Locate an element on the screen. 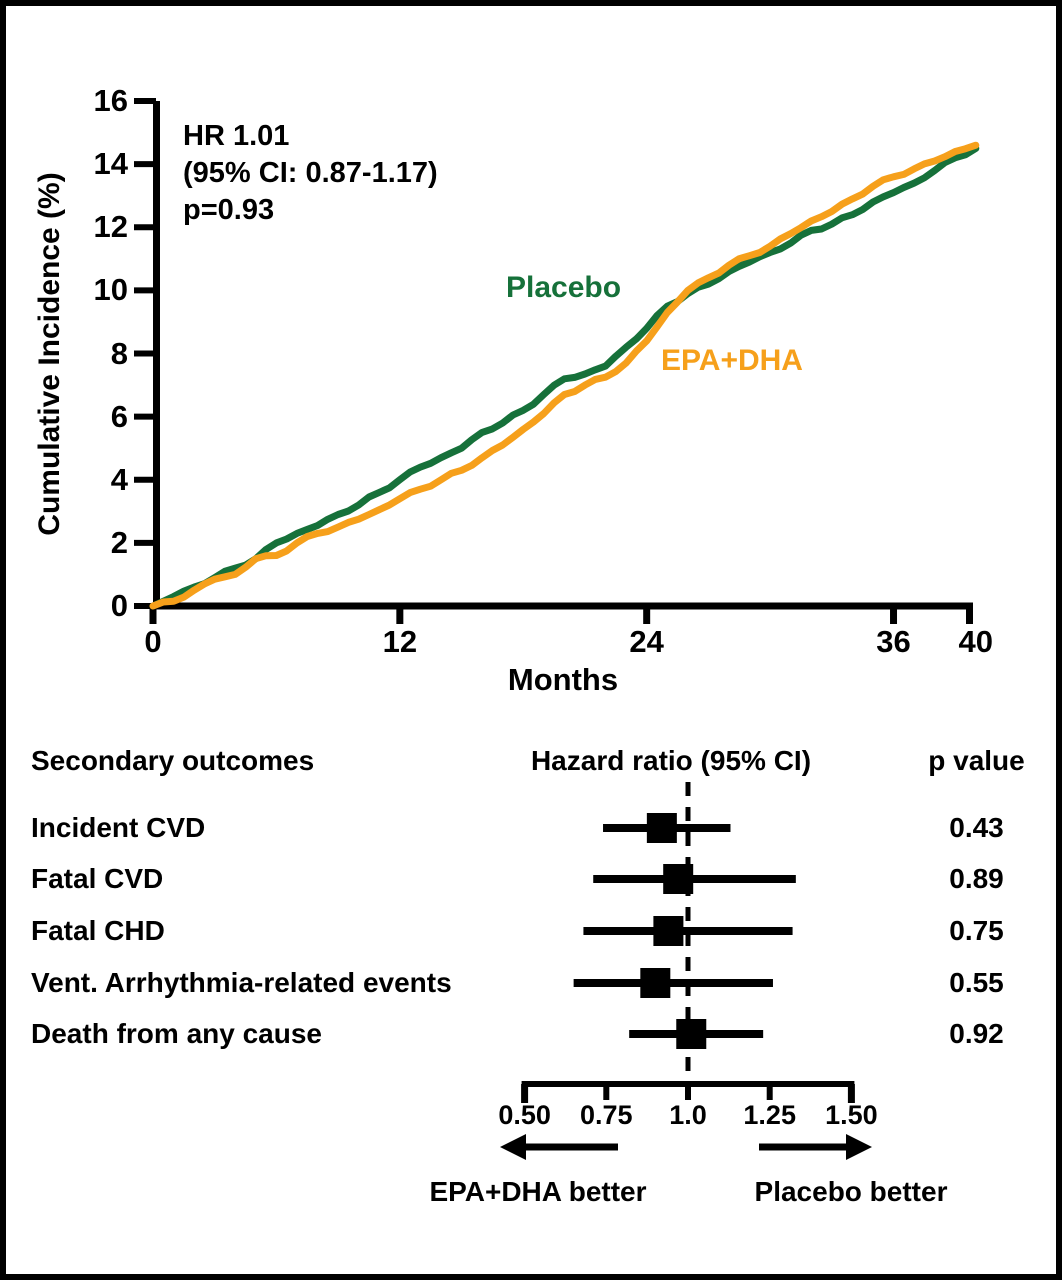  km-y-tick-label: 0 is located at coordinates (119, 605).